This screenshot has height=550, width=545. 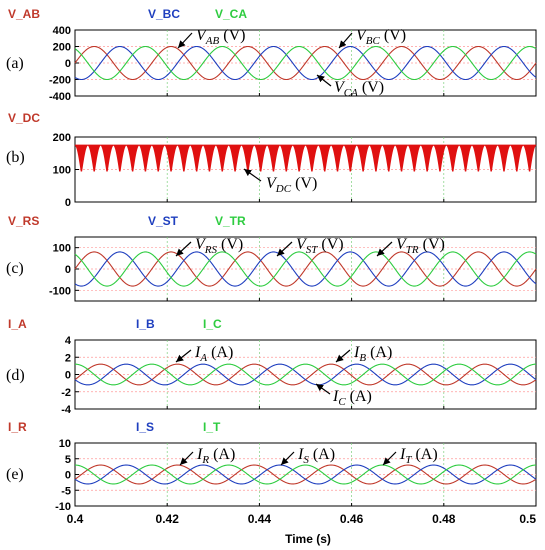 I want to click on x-tick-label: 0.44, so click(x=260, y=519).